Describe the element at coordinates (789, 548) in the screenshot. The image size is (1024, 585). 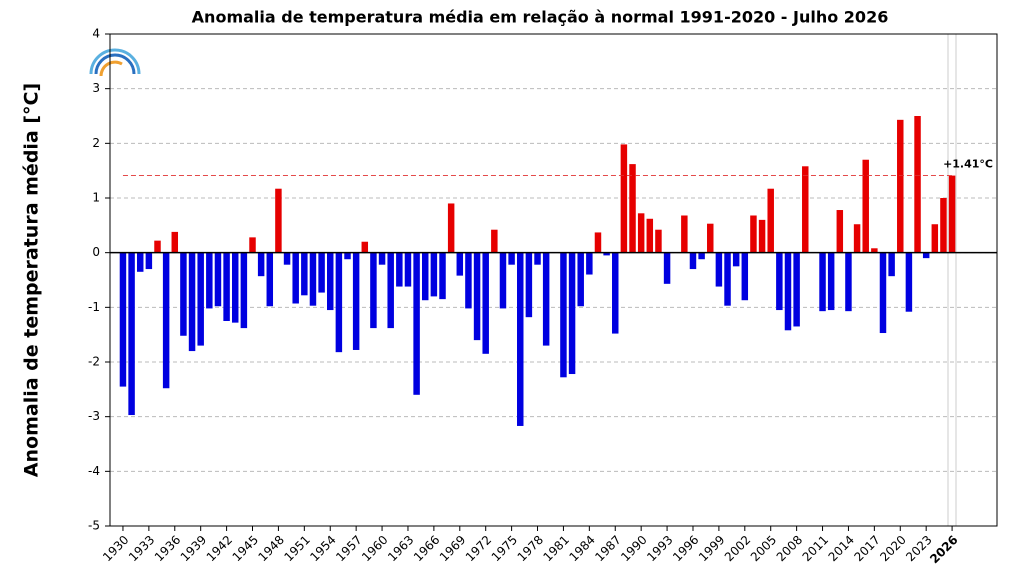
I see `x-tick-label: 2008` at that location.